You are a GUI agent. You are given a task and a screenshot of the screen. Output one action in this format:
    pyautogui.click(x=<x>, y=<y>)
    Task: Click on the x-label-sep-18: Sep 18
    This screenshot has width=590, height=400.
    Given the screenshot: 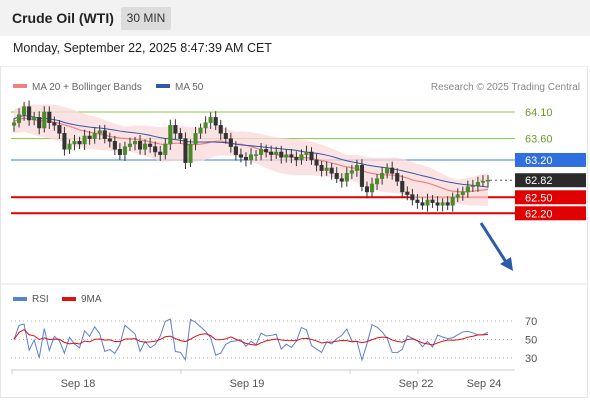 What is the action you would take?
    pyautogui.click(x=78, y=384)
    